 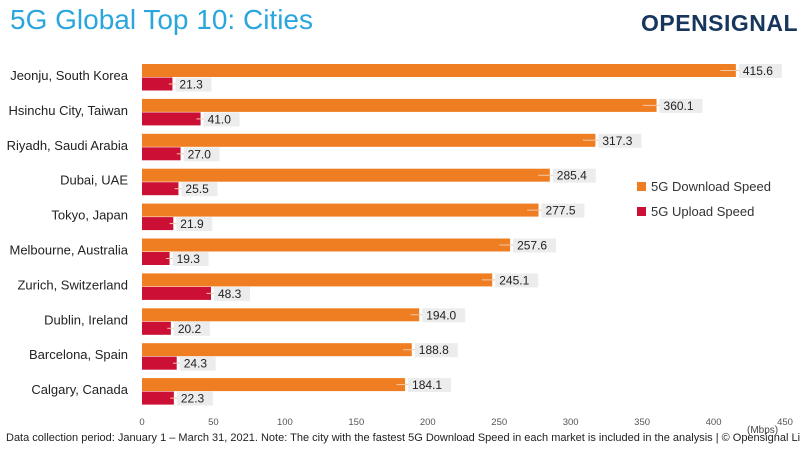 I want to click on x-tick-label: 450, so click(x=785, y=422).